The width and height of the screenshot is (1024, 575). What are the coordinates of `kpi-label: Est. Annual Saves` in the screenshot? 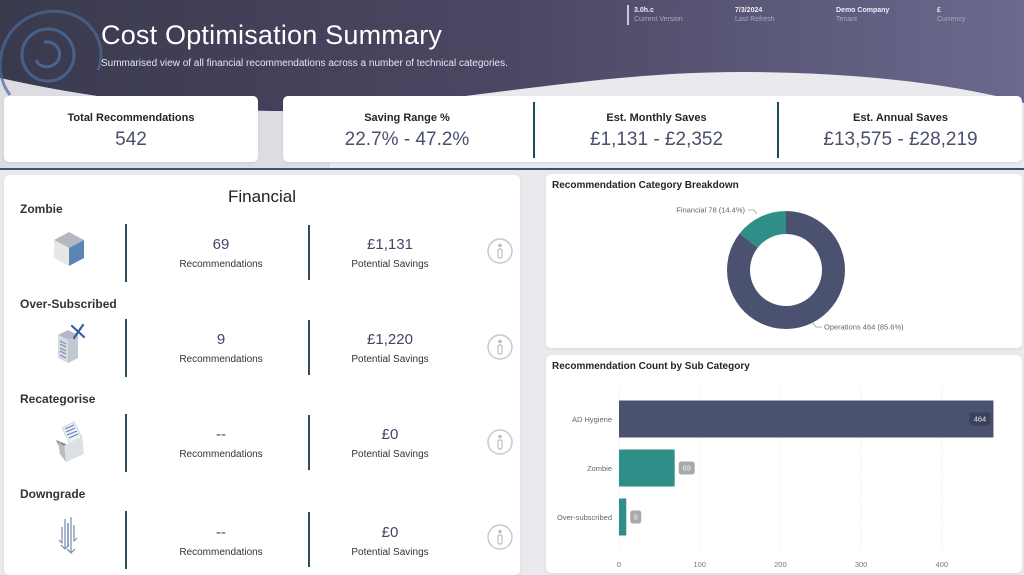 It's located at (900, 118).